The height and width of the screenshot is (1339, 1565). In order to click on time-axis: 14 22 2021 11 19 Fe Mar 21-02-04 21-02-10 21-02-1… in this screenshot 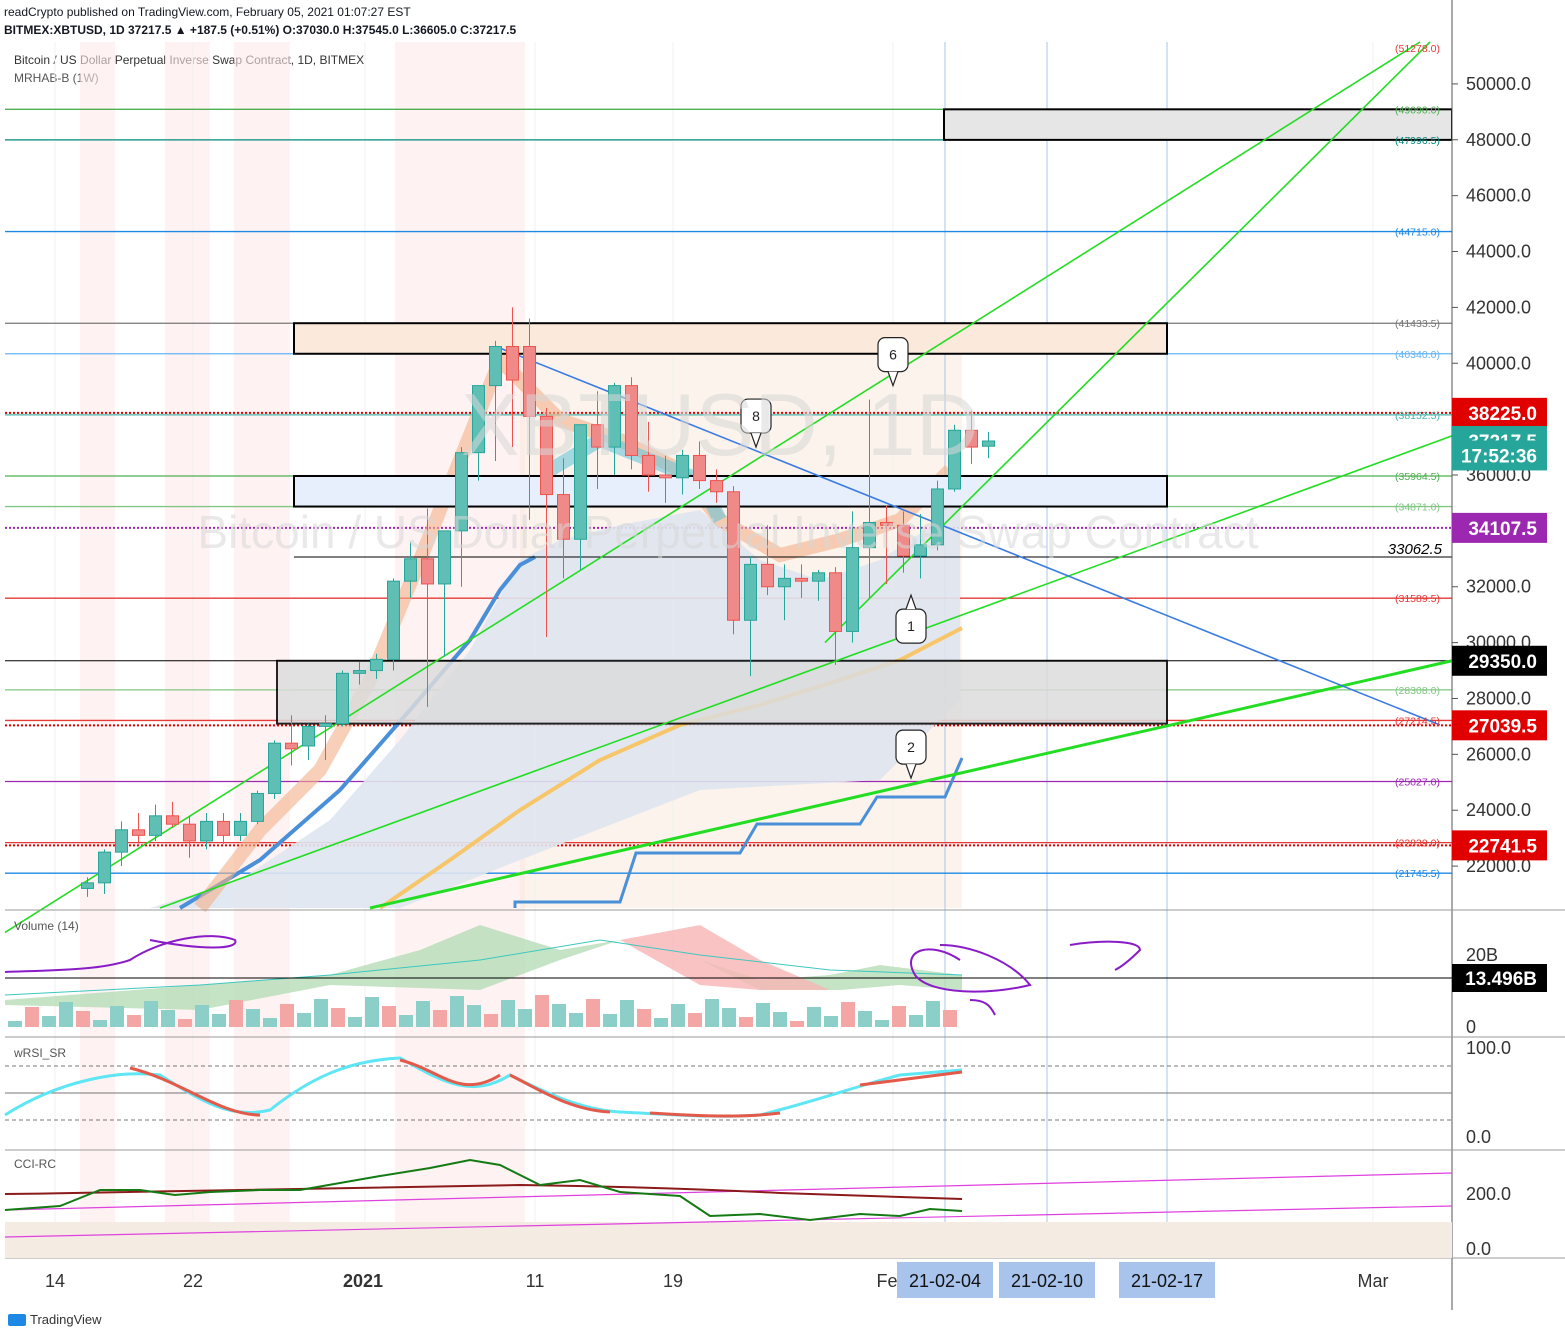, I will do `click(717, 1280)`.